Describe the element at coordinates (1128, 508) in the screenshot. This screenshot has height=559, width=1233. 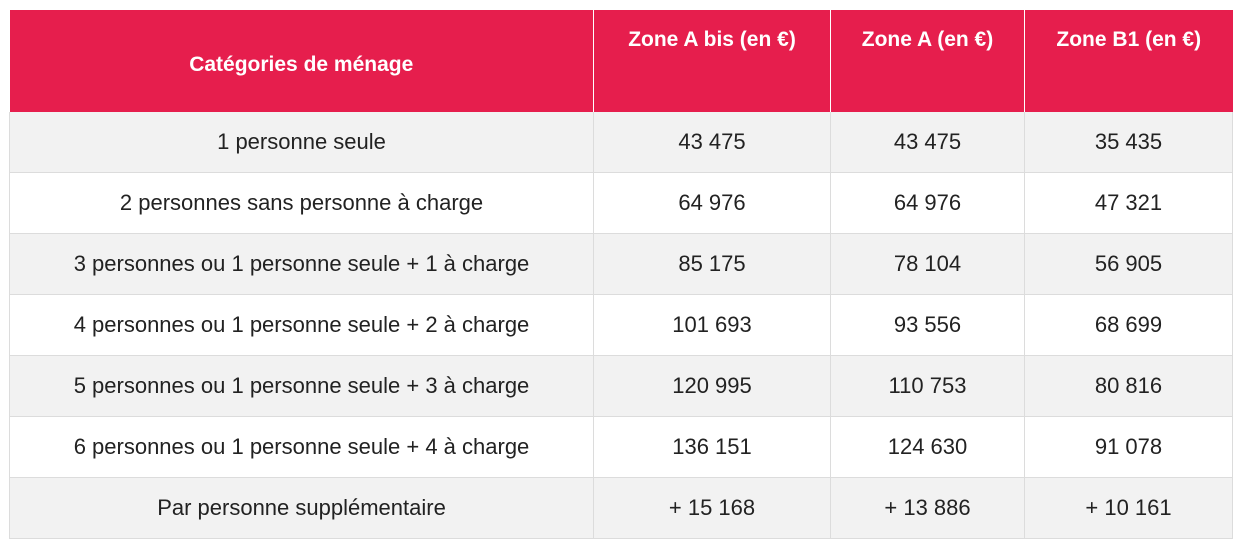
I see `cell-zone-b1: + 10 161` at that location.